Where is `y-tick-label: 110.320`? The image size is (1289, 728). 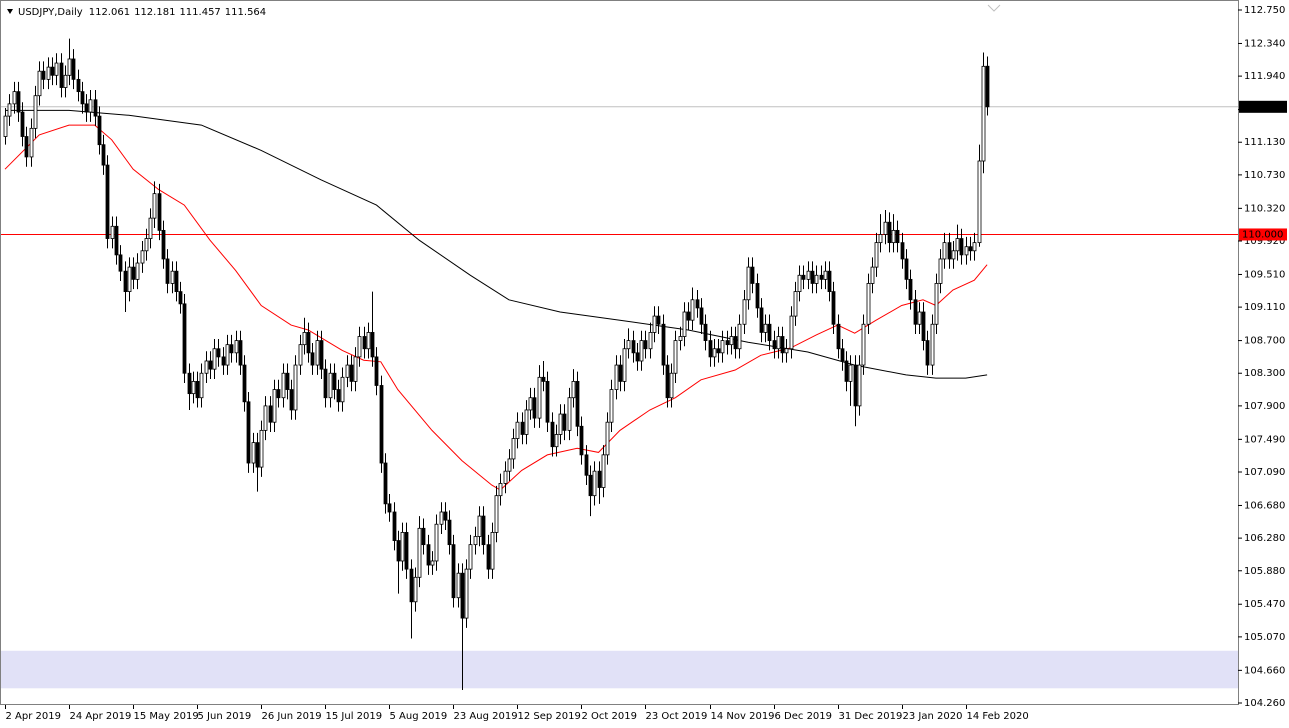
y-tick-label: 110.320 is located at coordinates (1264, 208).